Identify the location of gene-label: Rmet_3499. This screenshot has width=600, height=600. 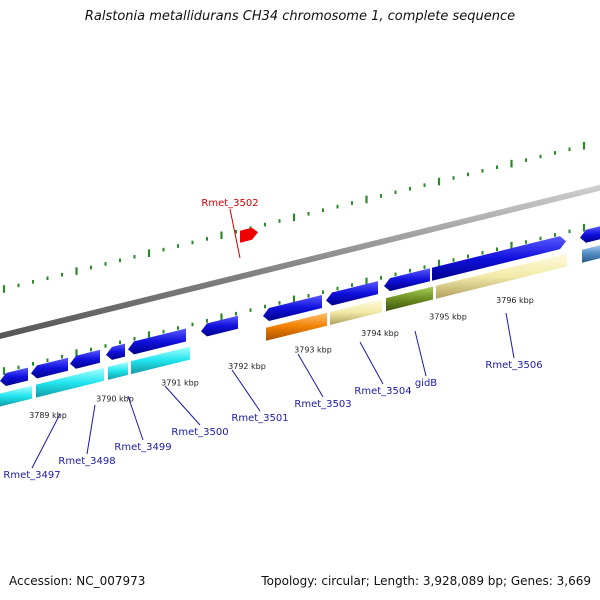
(142, 447).